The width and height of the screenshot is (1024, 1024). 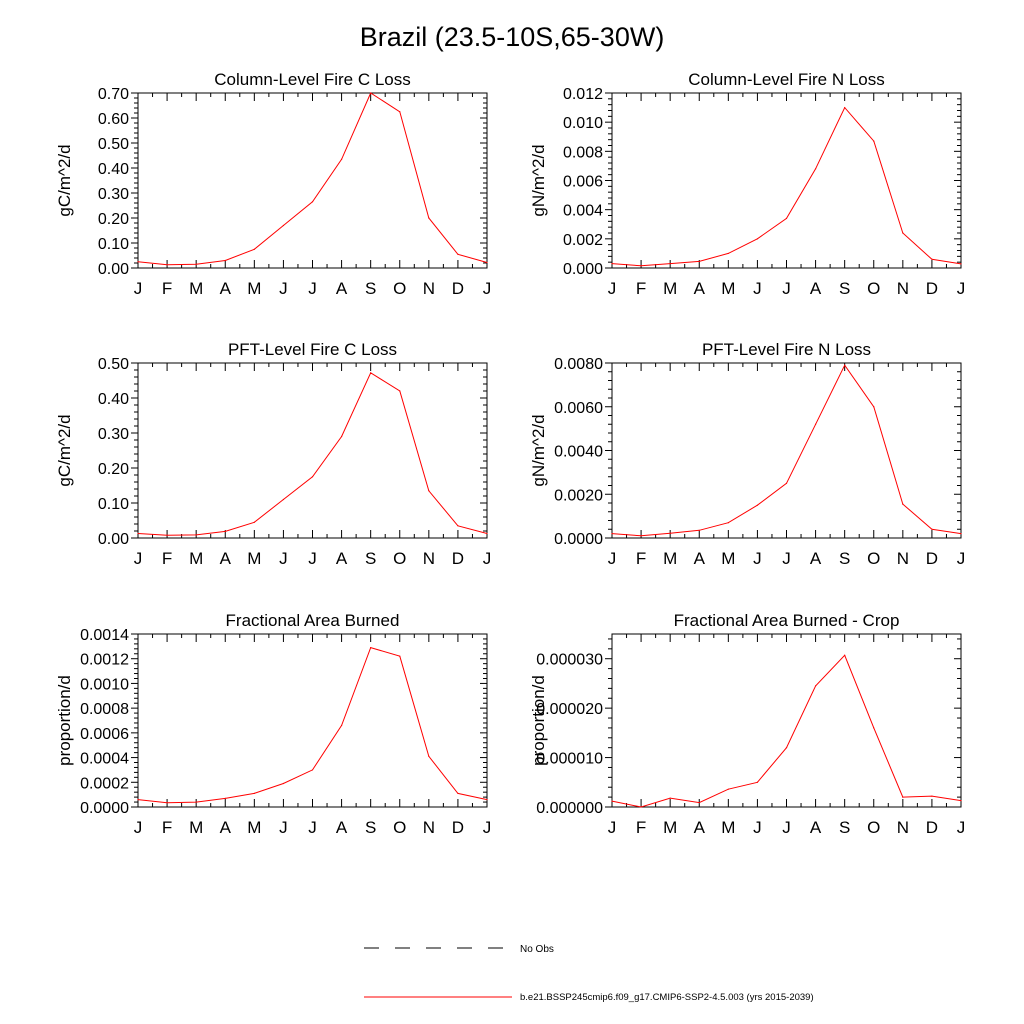 I want to click on y-axis-label: gN/m^2/d, so click(x=538, y=450).